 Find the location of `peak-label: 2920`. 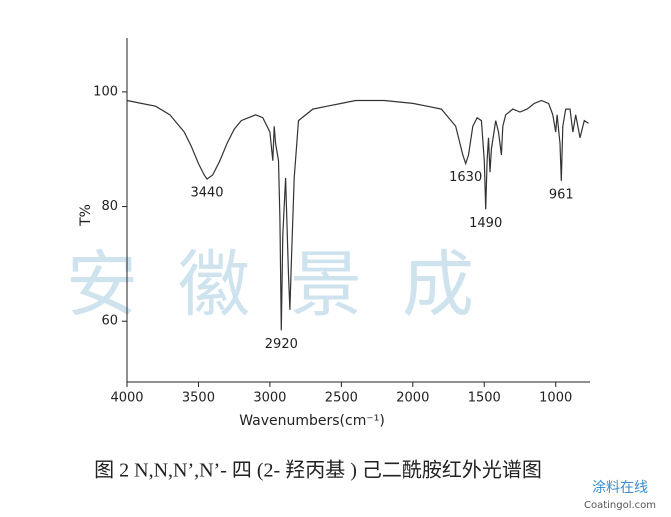

peak-label: 2920 is located at coordinates (281, 344).